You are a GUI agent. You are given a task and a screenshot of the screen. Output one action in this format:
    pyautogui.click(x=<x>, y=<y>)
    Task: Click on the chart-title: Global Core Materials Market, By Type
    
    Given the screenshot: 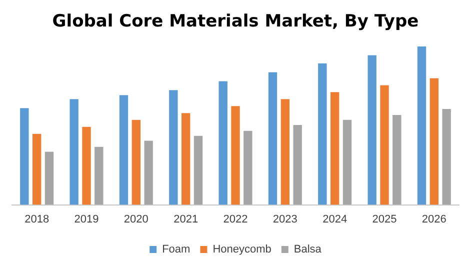 What is the action you would take?
    pyautogui.click(x=235, y=22)
    